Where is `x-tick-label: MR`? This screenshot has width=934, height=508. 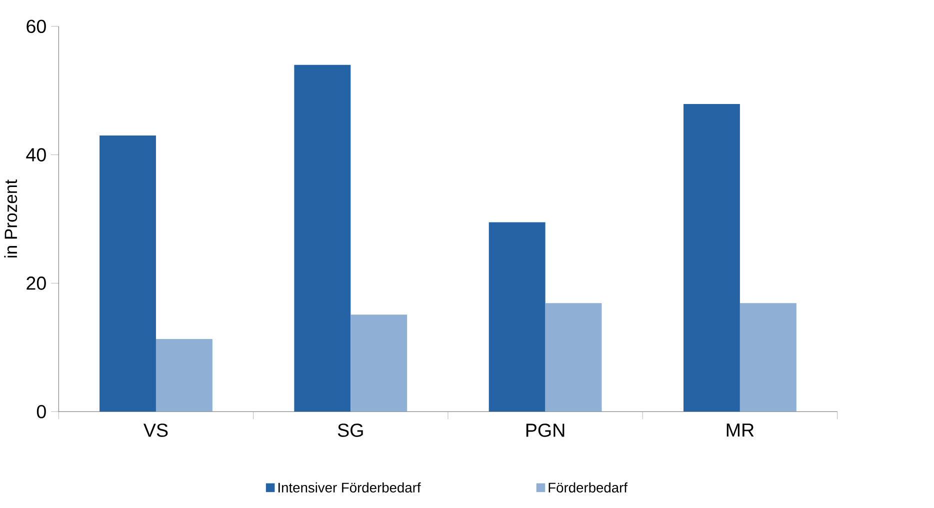
x-tick-label: MR is located at coordinates (740, 430).